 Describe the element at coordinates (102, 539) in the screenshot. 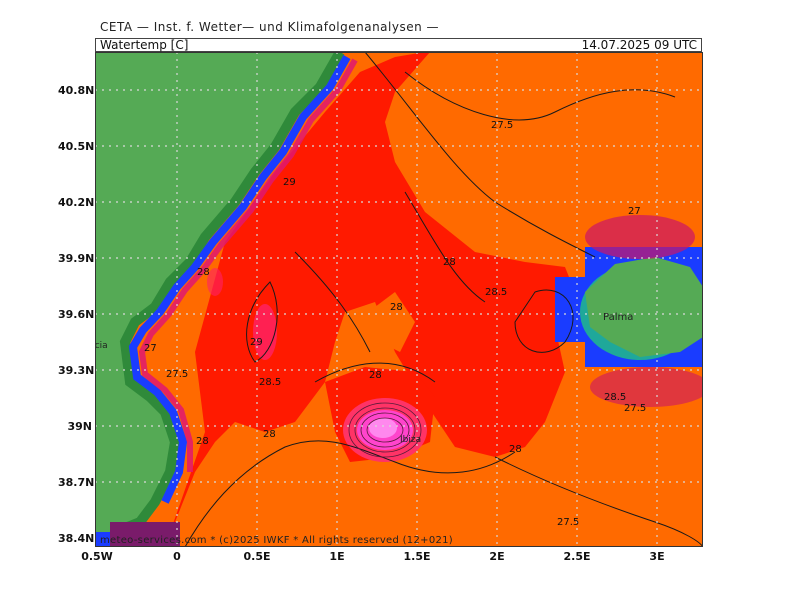

I see `coastal-cell-sw` at that location.